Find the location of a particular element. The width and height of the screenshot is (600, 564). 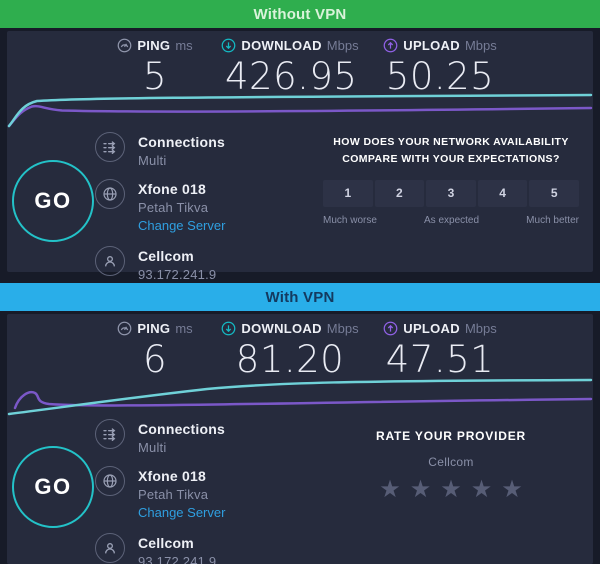

speed-graph-with-vpn is located at coordinates (300, 393).